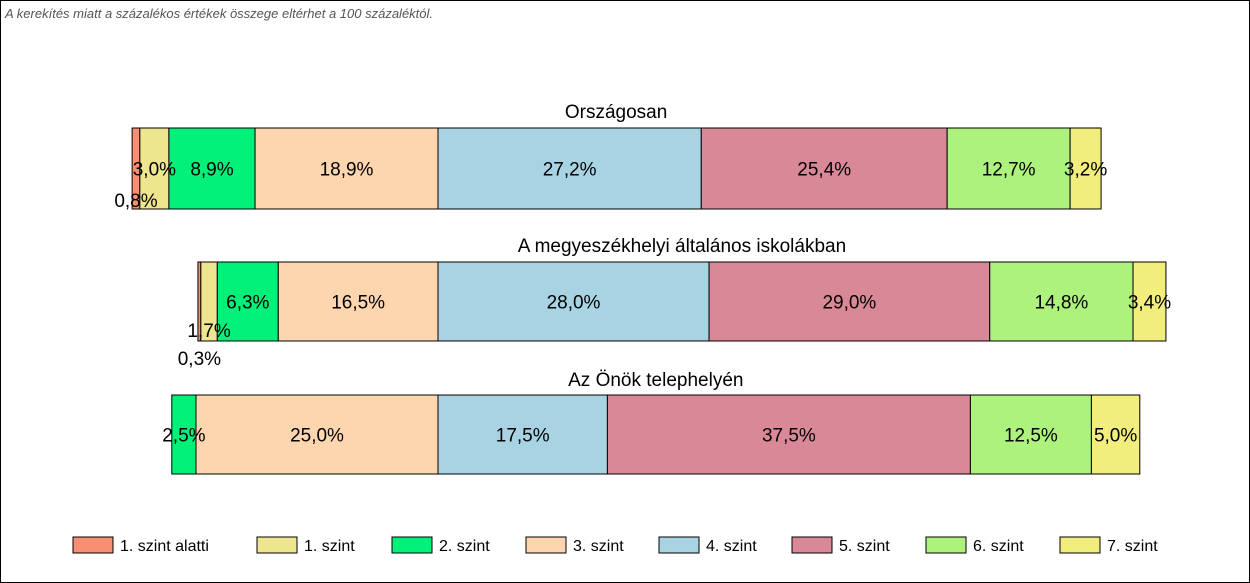  I want to click on bar-title: Országosan, so click(616, 112).